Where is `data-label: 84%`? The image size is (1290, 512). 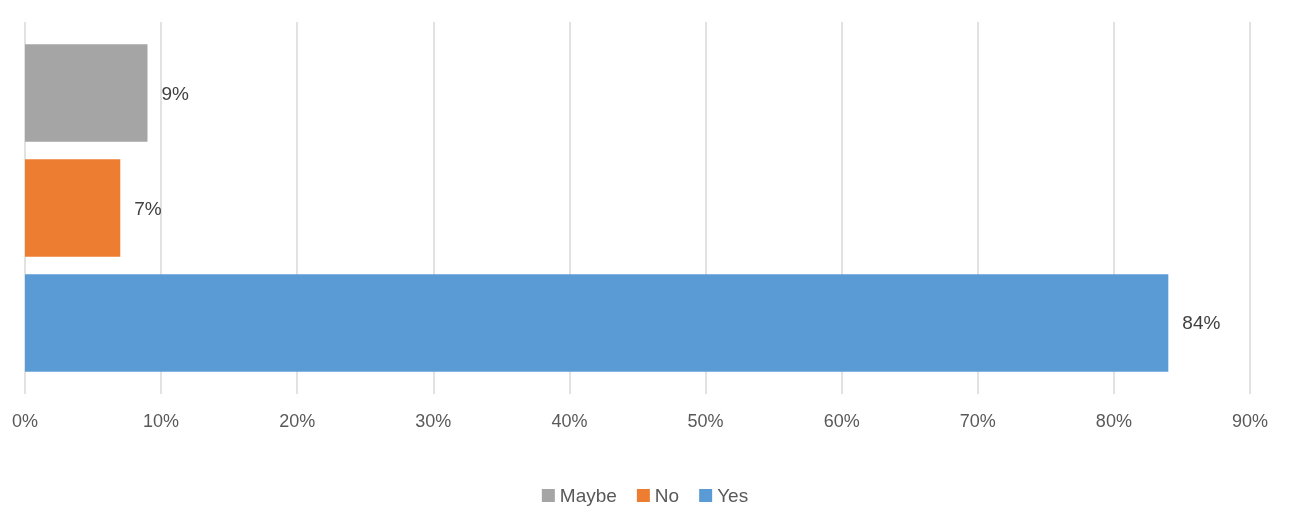
data-label: 84% is located at coordinates (1201, 323).